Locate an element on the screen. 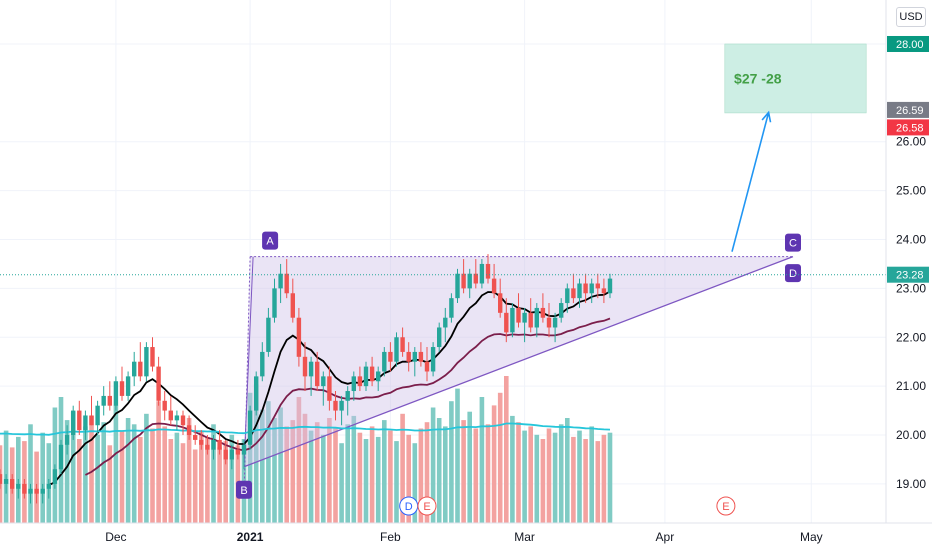 The height and width of the screenshot is (550, 932). price-tick-label: 20.00 is located at coordinates (911, 435).